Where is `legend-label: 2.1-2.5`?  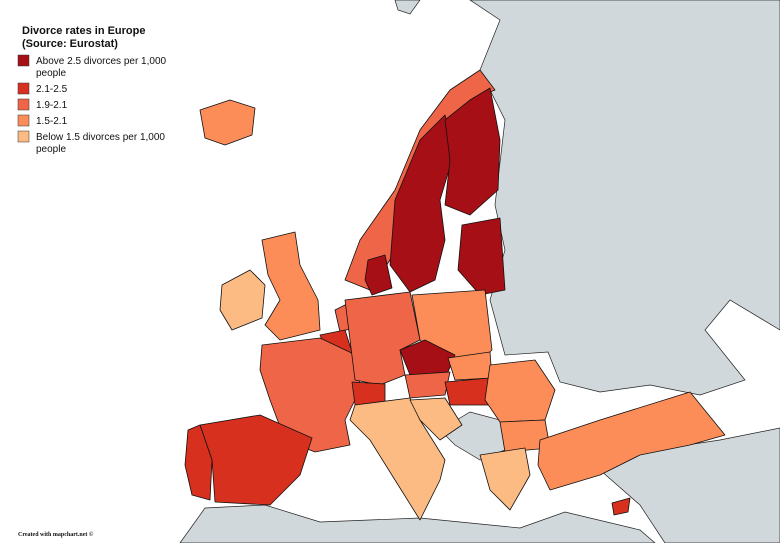
legend-label: 2.1-2.5 is located at coordinates (52, 89).